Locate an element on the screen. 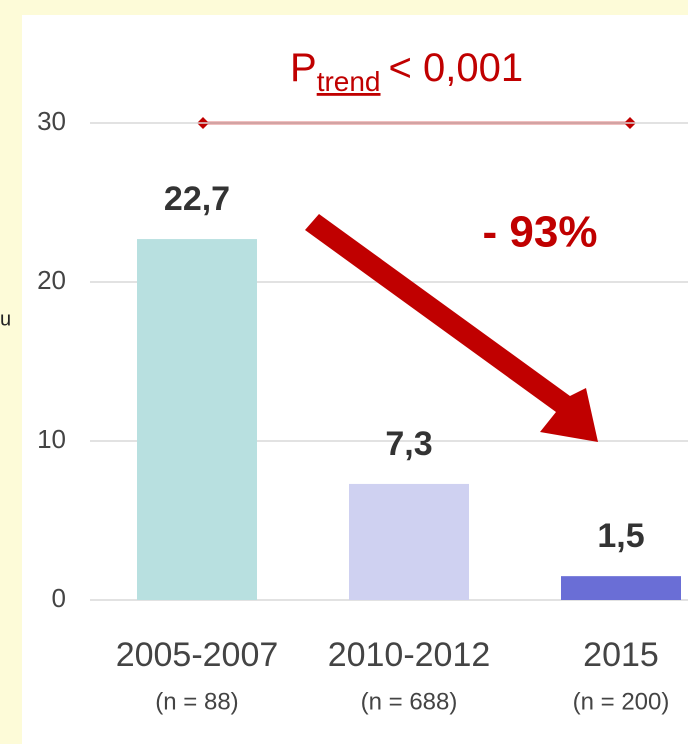  p-trend: Ptrend < 0,001 is located at coordinates (406, 72).